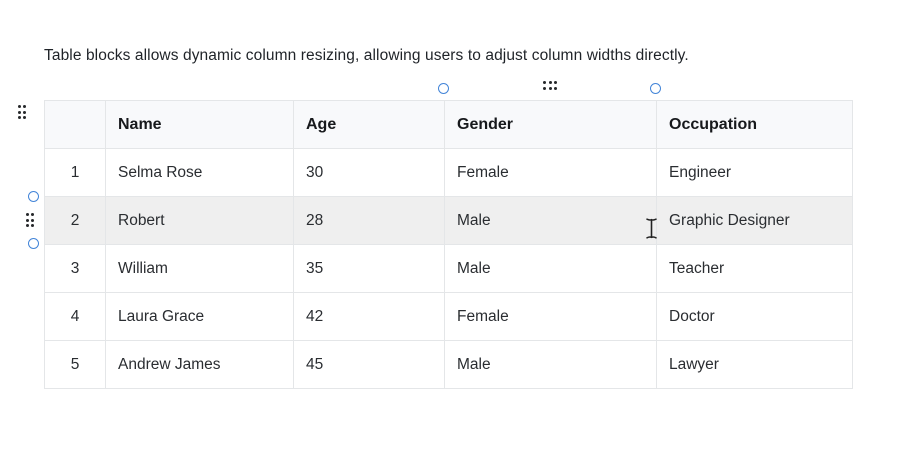  What do you see at coordinates (75, 316) in the screenshot?
I see `row-number-cell: 4` at bounding box center [75, 316].